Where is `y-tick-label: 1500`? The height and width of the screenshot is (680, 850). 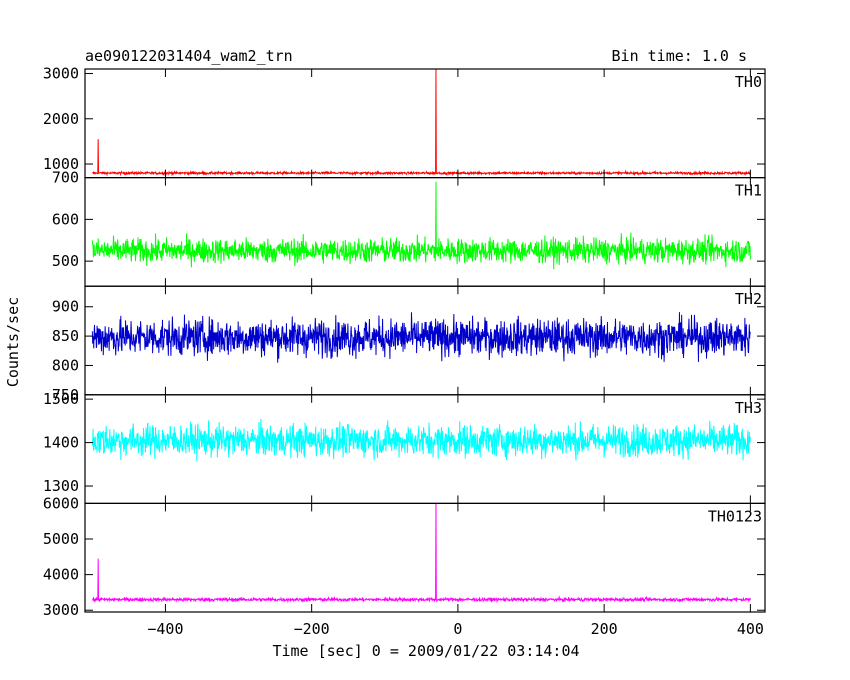
y-tick-label: 1500 is located at coordinates (61, 399).